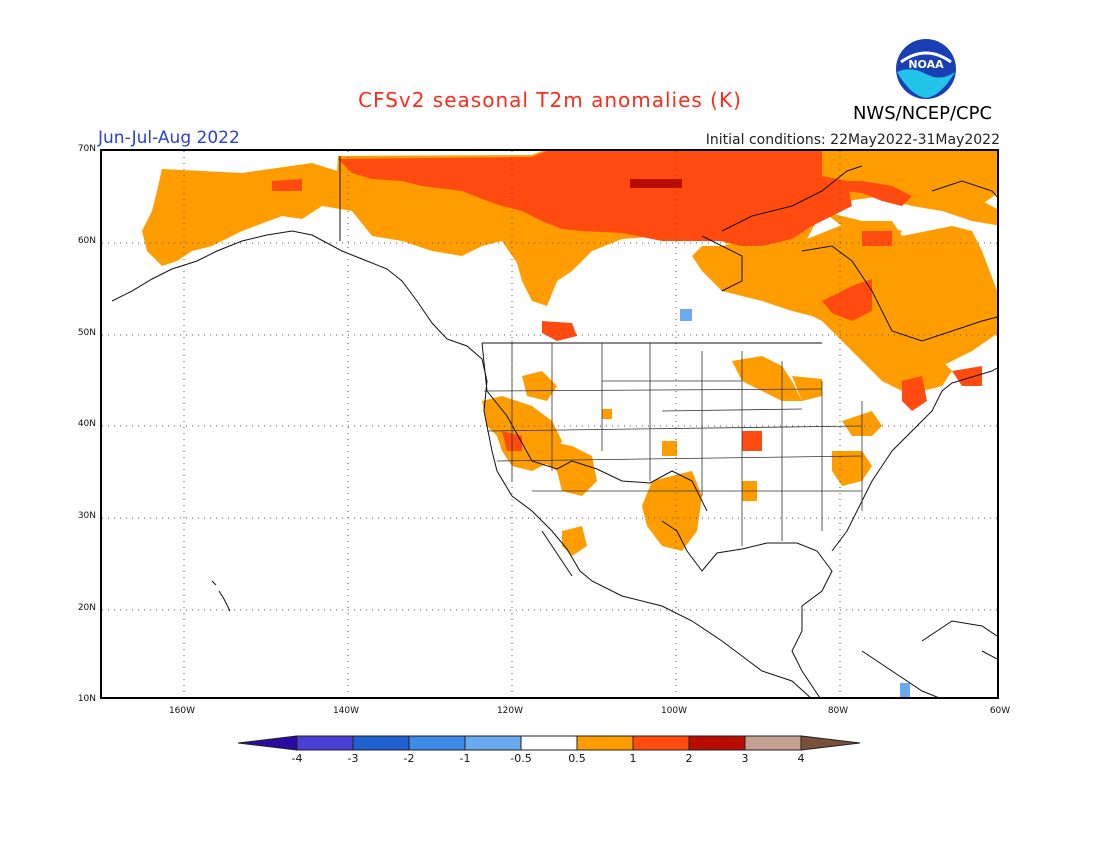 This screenshot has height=850, width=1100. Describe the element at coordinates (86, 149) in the screenshot. I see `lat-label-70n: 70N` at that location.